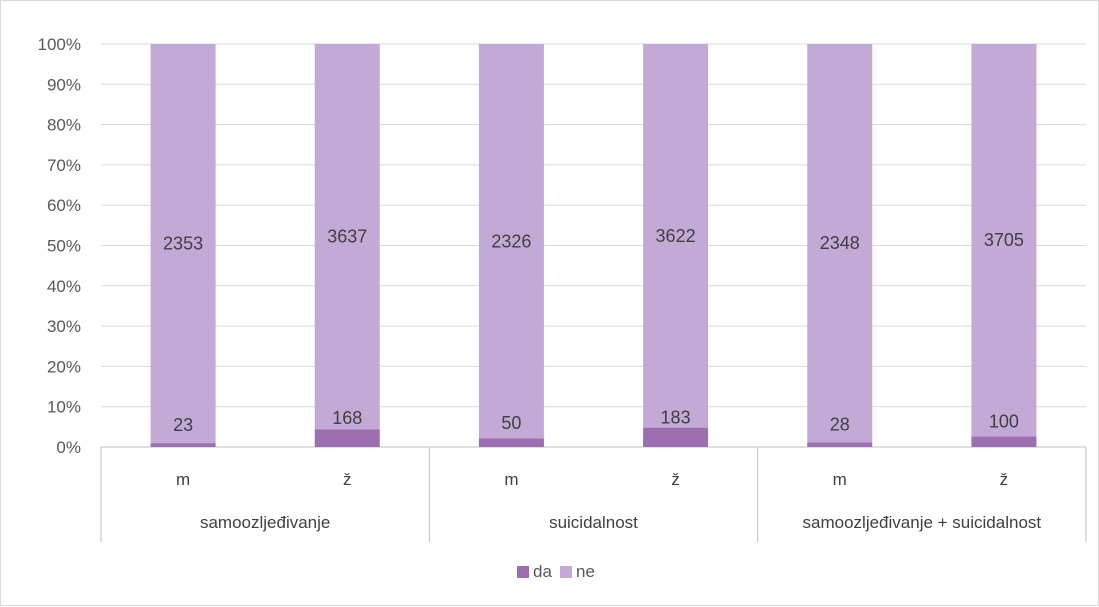 This screenshot has height=607, width=1099. I want to click on y-axis: 0% 10% 20% 30% 40% 50% 60% 70% 80% 90% 100%, so click(59, 246).